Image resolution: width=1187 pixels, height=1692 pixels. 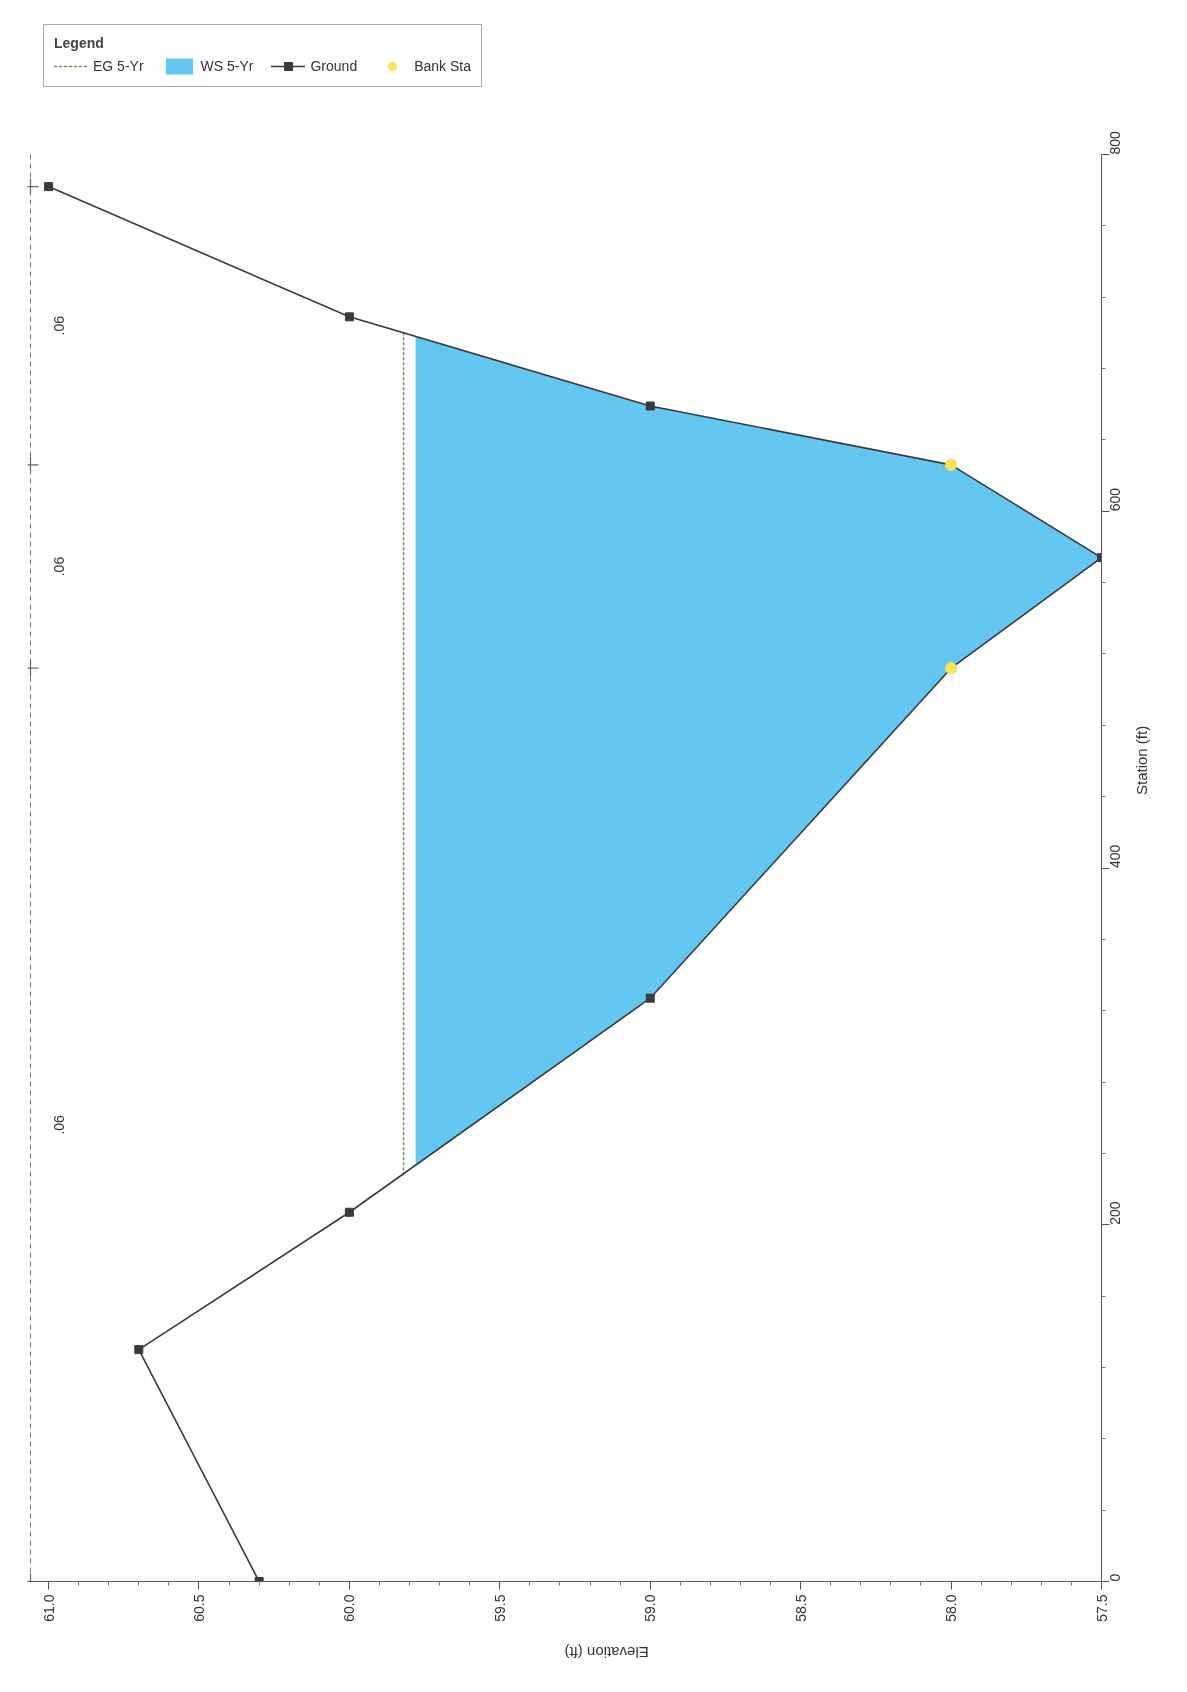 What do you see at coordinates (1114, 499) in the screenshot?
I see `y-tick-label: 600` at bounding box center [1114, 499].